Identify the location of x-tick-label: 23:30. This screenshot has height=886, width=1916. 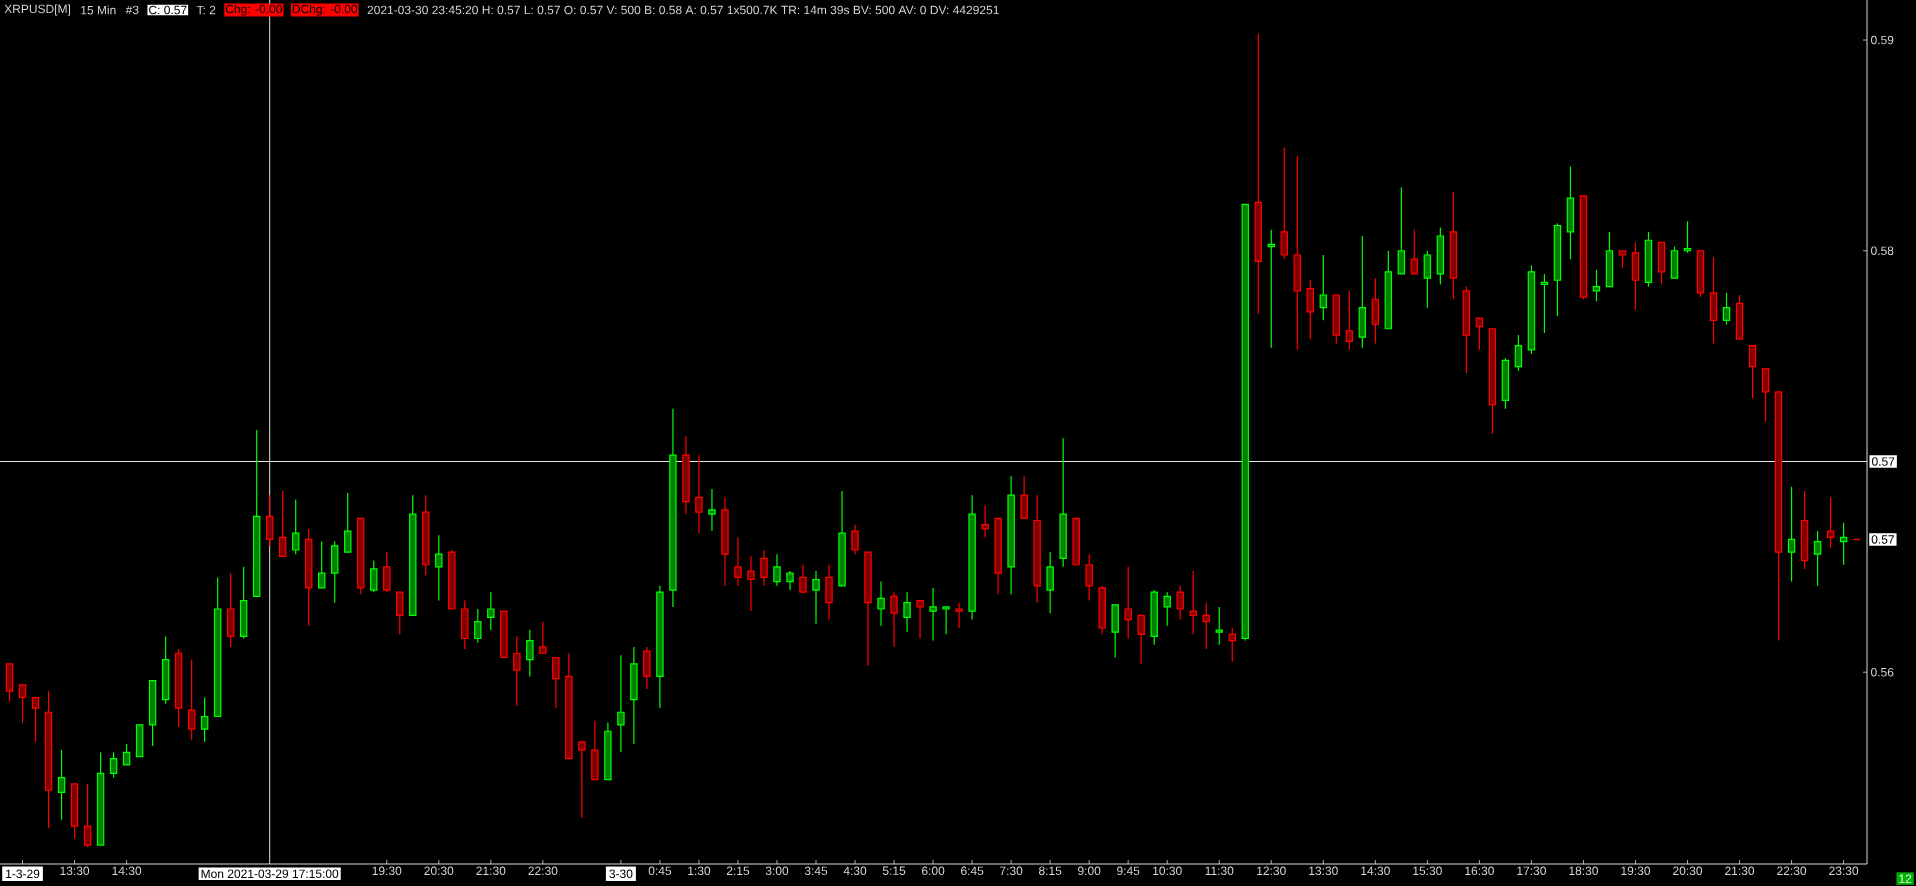
(1844, 871).